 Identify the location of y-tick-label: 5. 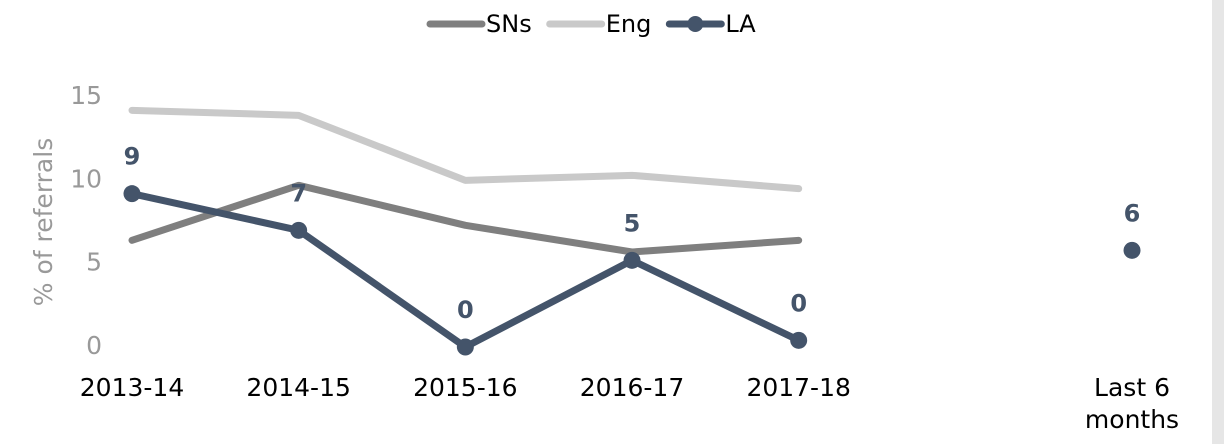
(94, 262).